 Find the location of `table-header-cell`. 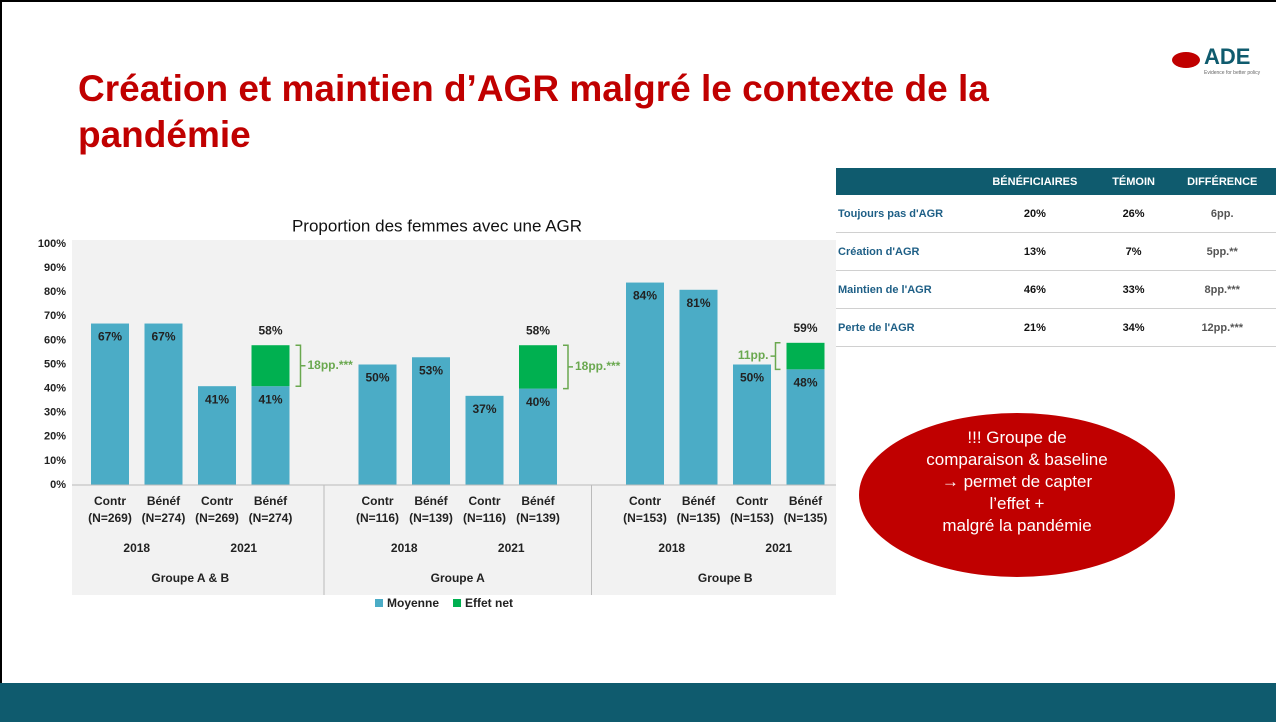

table-header-cell is located at coordinates (903, 181).